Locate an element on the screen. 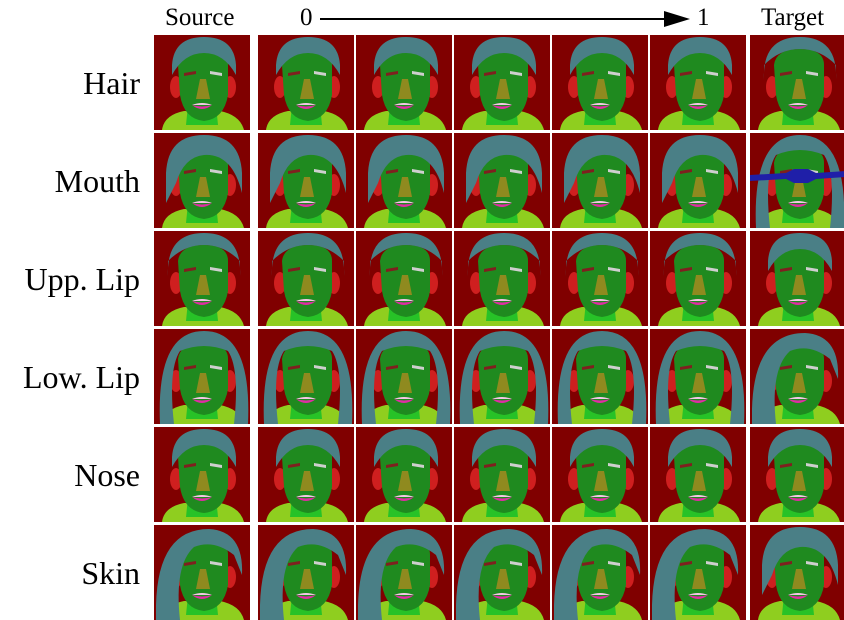  row-label-skin: Skin is located at coordinates (110, 573).